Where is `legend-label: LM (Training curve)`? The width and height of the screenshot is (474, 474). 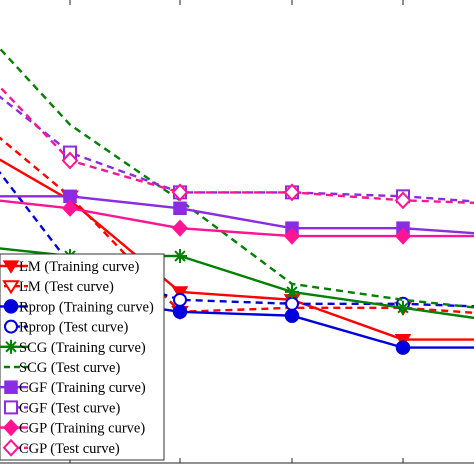 legend-label: LM (Training curve) is located at coordinates (79, 267).